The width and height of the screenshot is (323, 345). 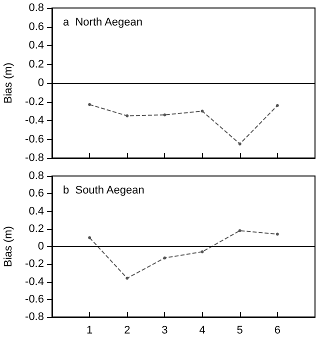 What do you see at coordinates (103, 190) in the screenshot?
I see `text: b South Aegean` at bounding box center [103, 190].